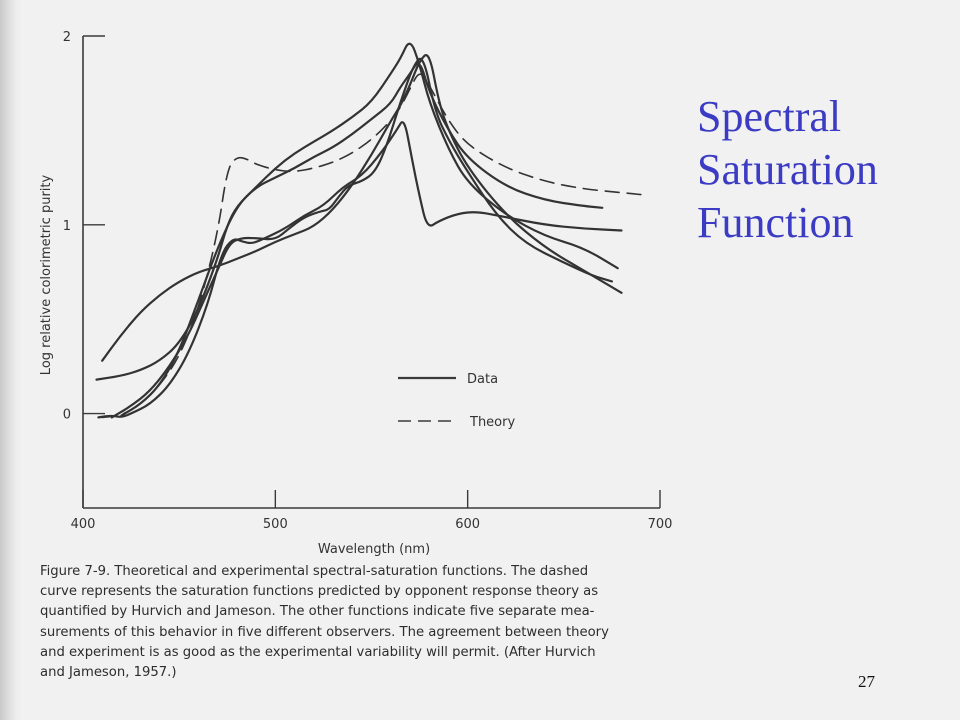  Describe the element at coordinates (775, 222) in the screenshot. I see `slide-title-line: Function` at that location.